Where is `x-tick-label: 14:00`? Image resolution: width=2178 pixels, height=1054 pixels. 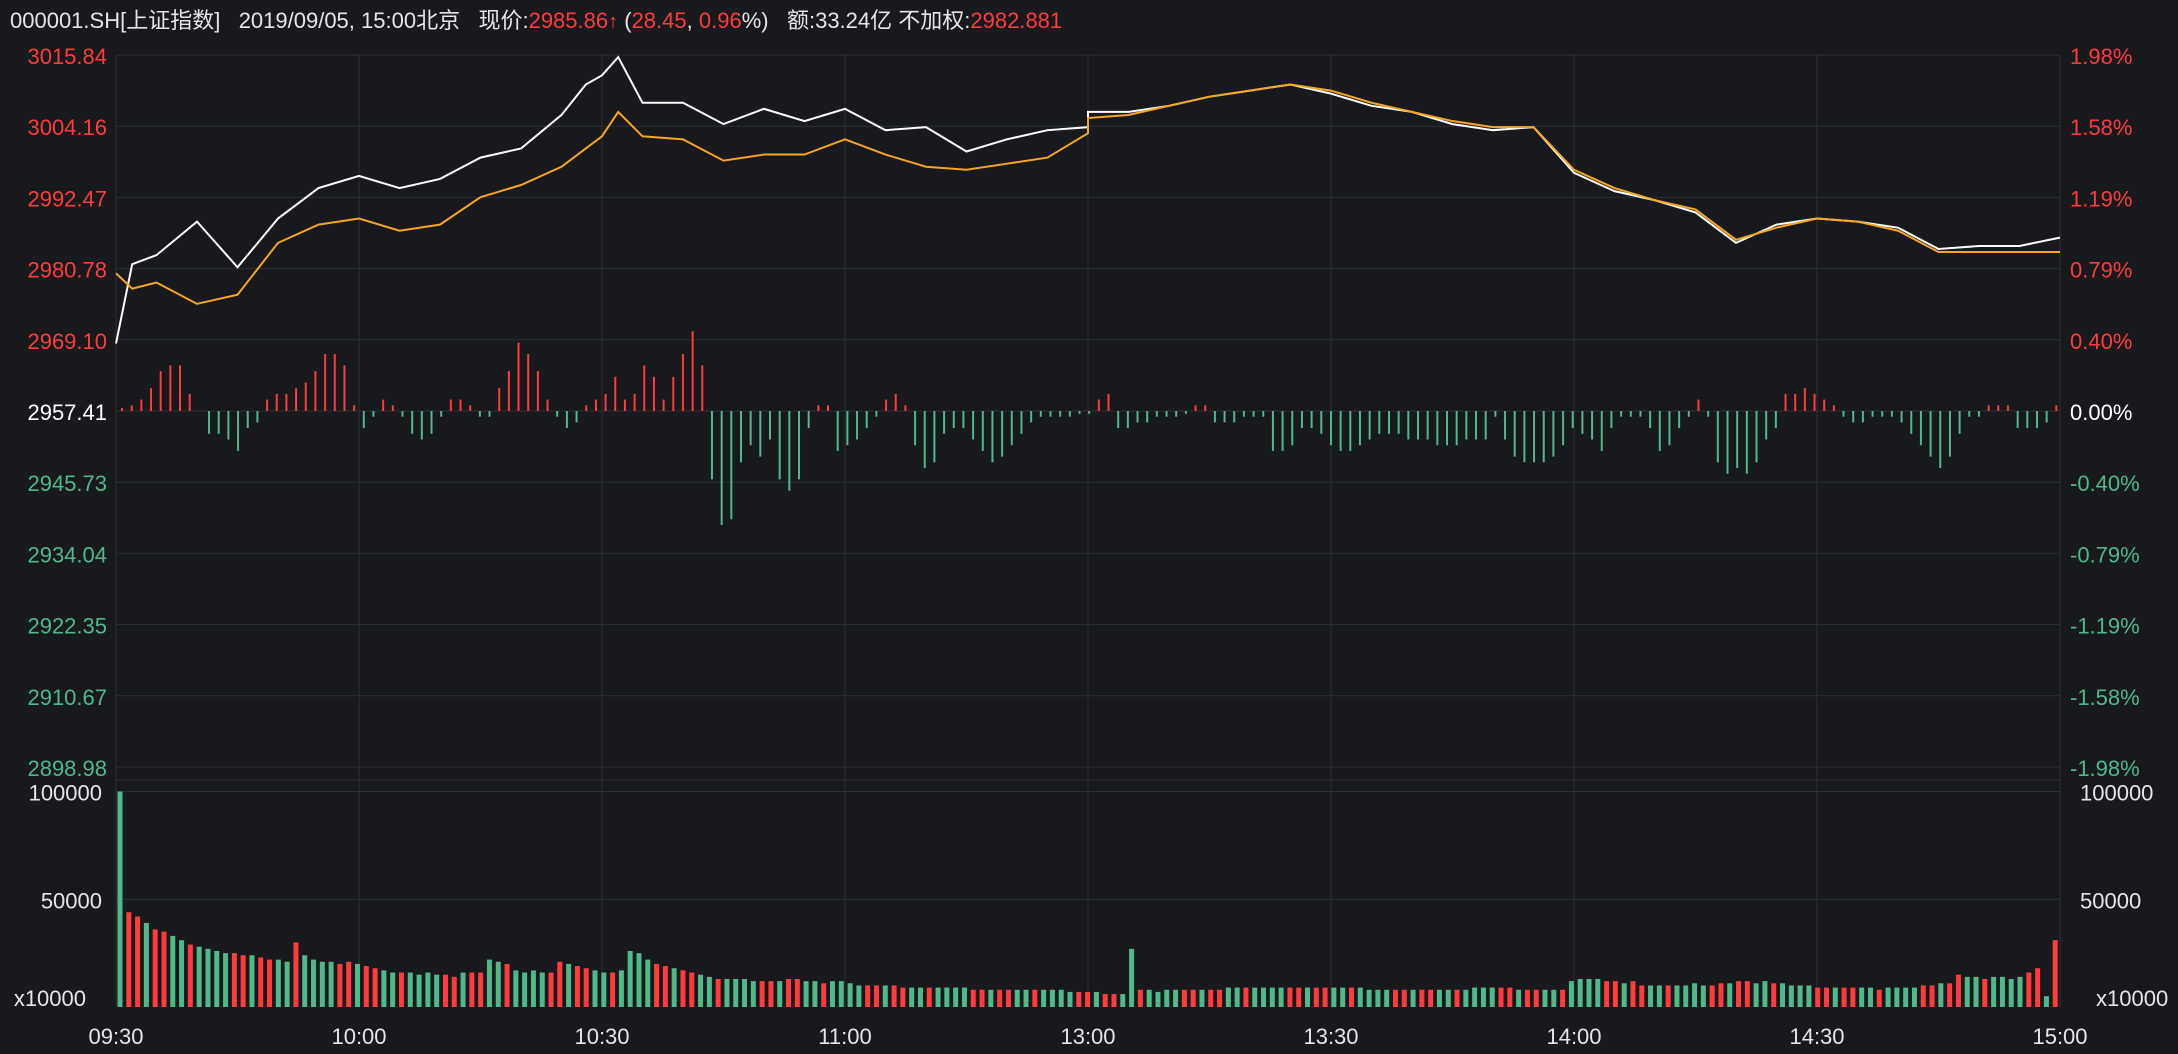 x-tick-label: 14:00 is located at coordinates (1573, 1036).